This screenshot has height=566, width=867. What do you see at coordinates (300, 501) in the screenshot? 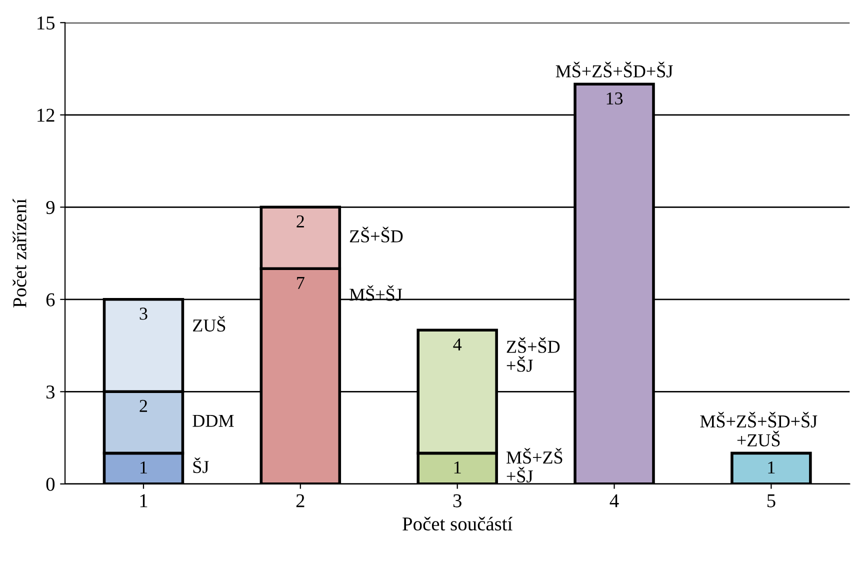
I see `x-tick-label: 2` at bounding box center [300, 501].